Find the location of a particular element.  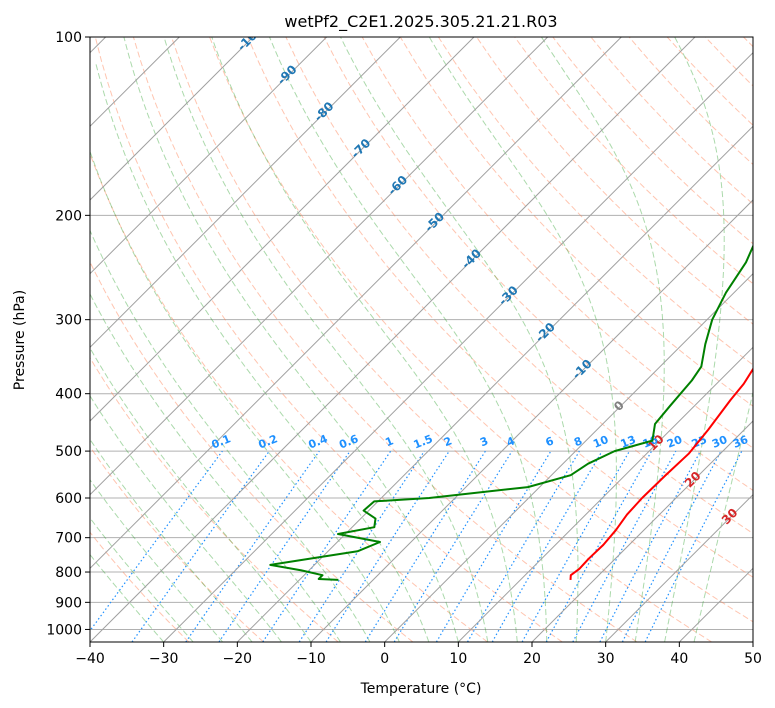

mixing-ratio-label: 30 is located at coordinates (719, 442).